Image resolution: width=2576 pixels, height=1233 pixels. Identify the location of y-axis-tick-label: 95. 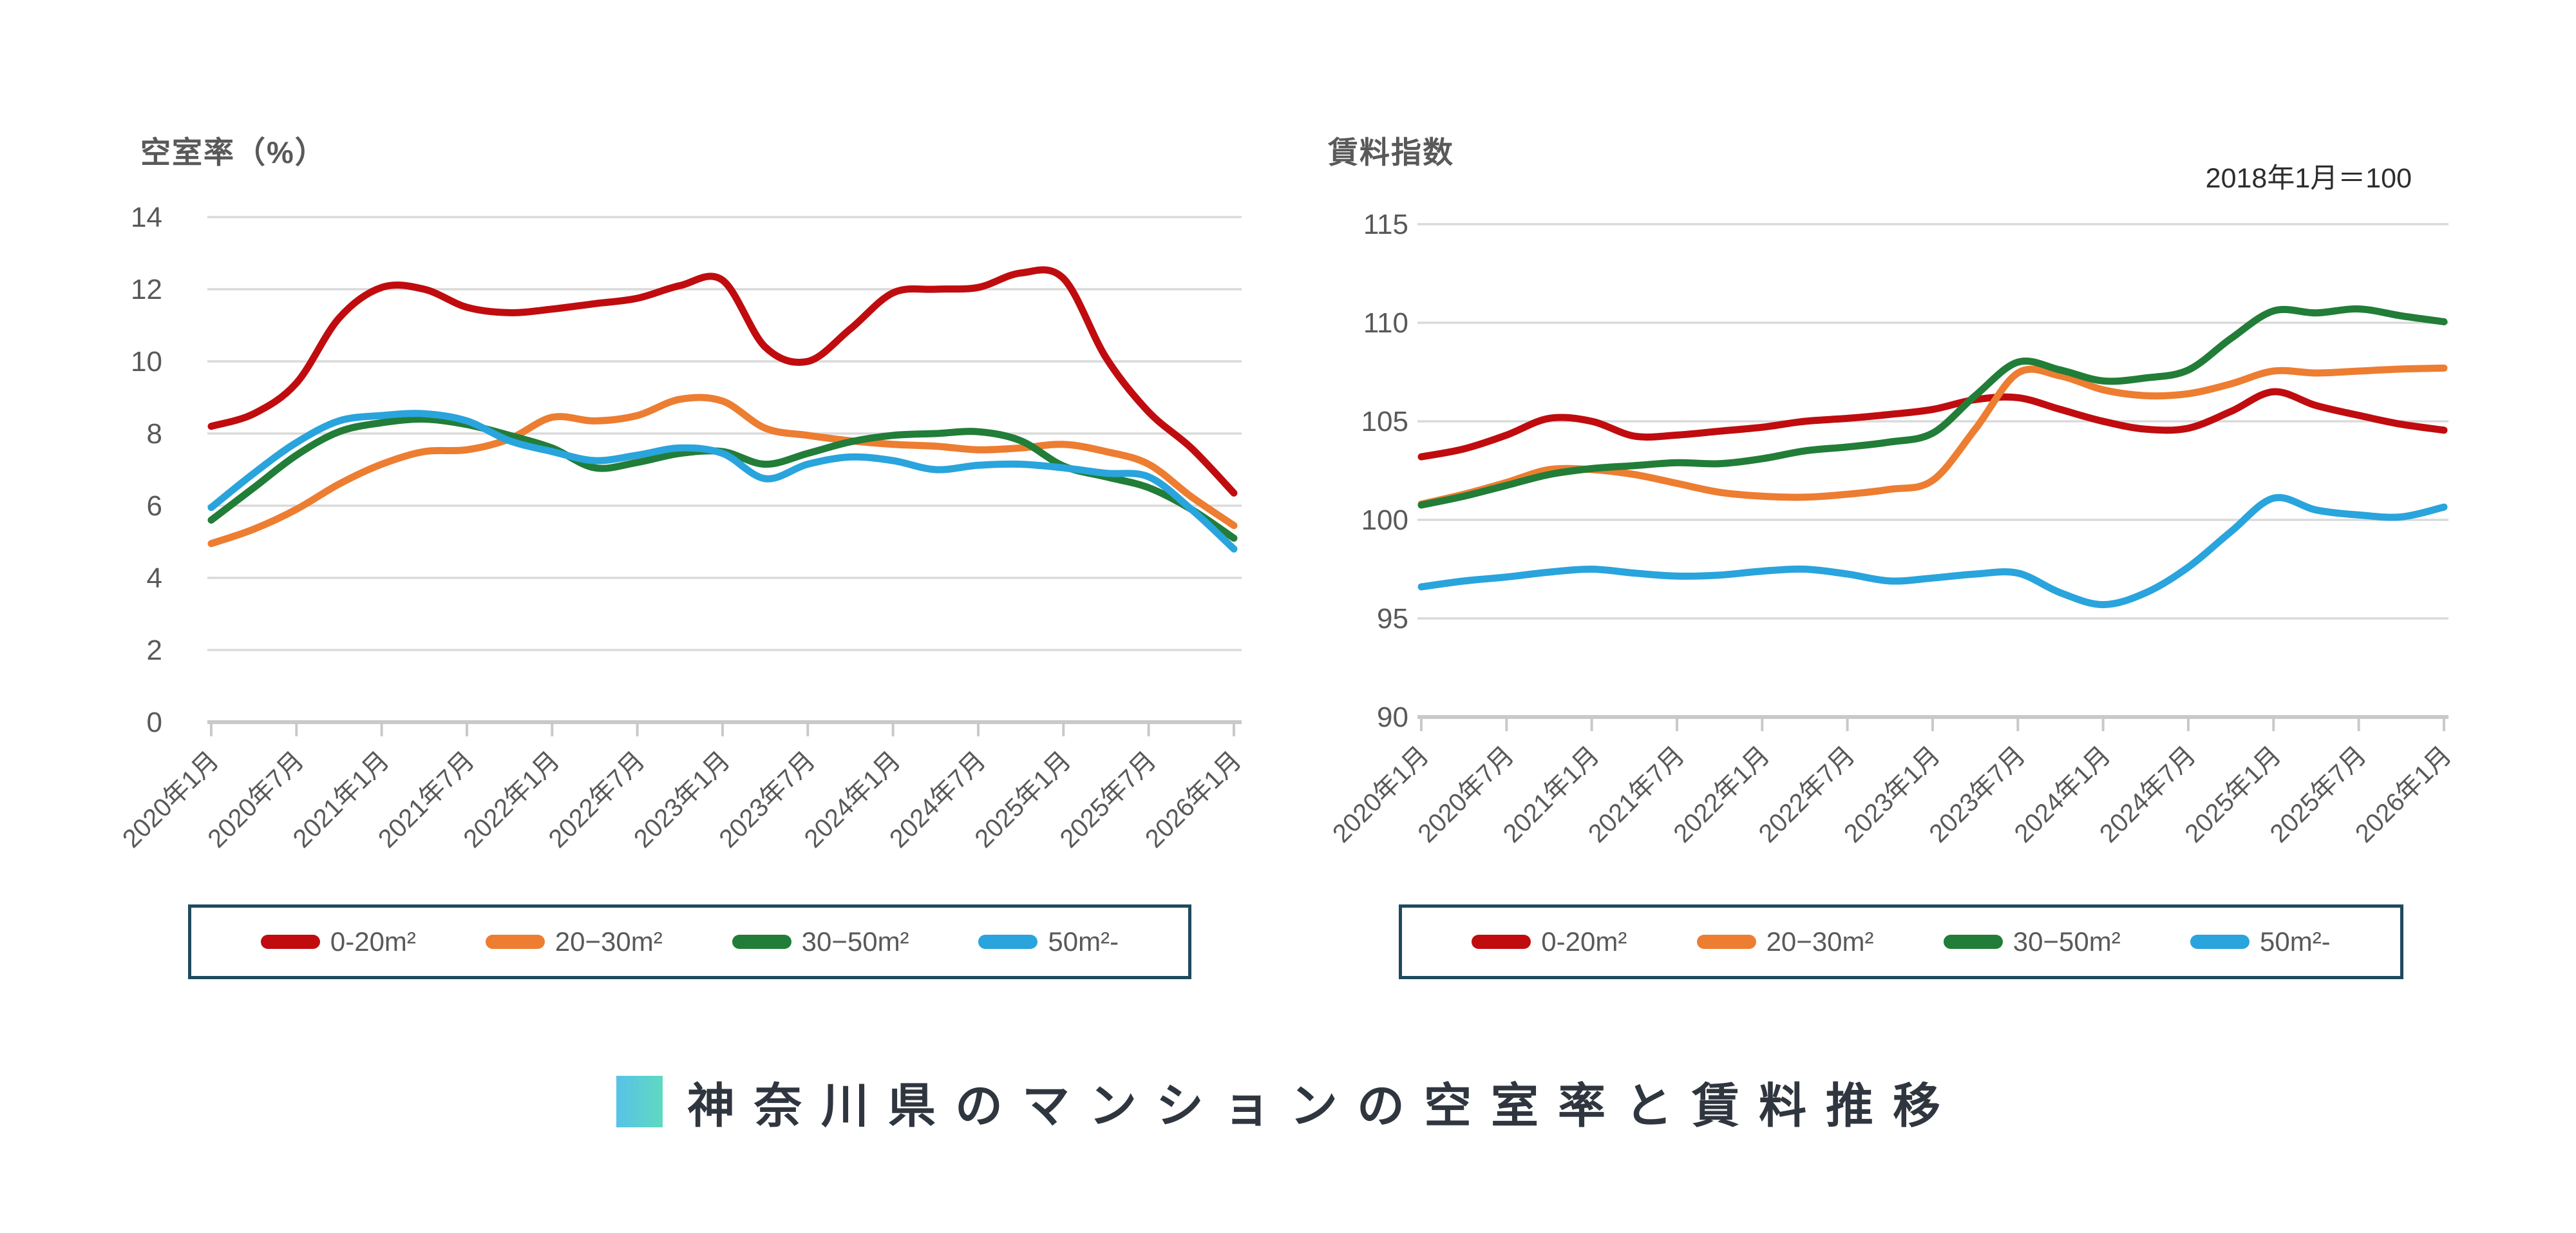
(1393, 619).